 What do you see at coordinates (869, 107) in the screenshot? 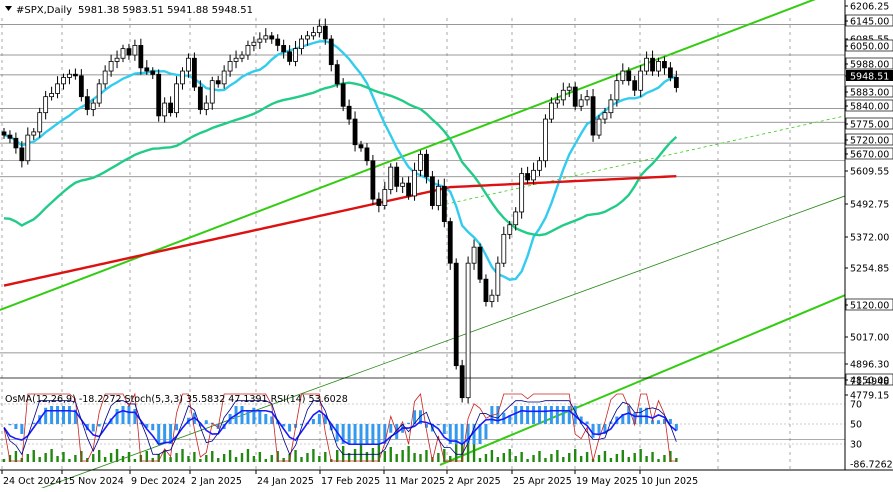
I see `price-tick-label: 5840.00` at bounding box center [869, 107].